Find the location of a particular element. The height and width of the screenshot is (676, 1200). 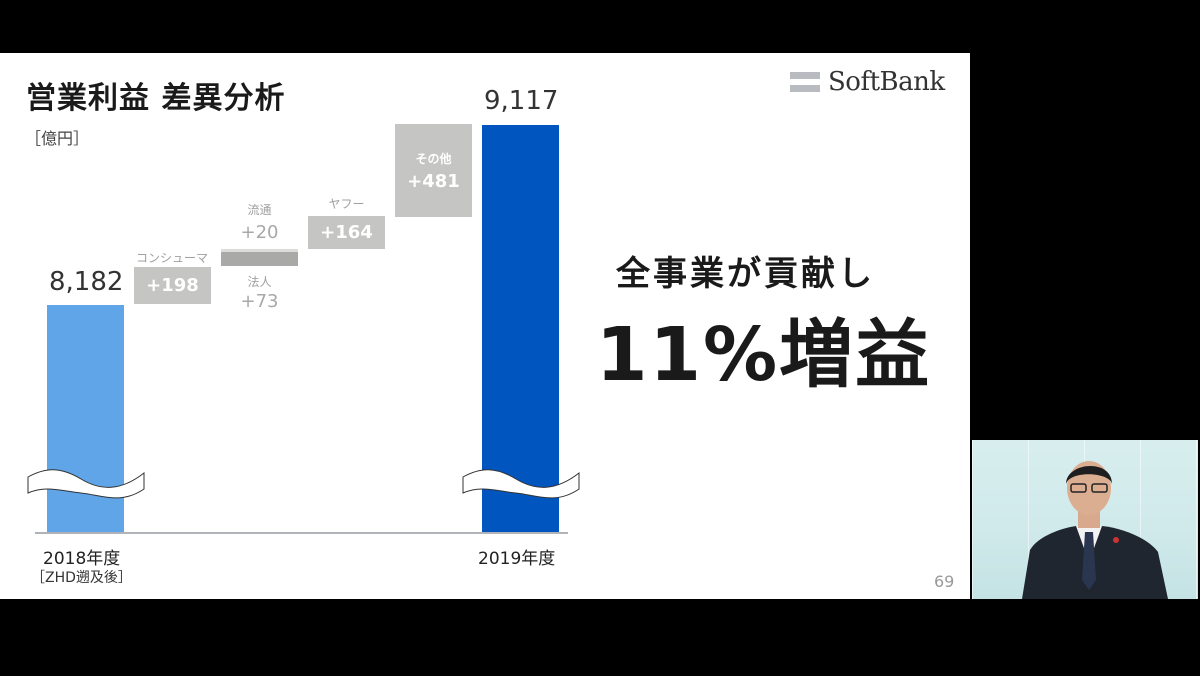

chart-baseline is located at coordinates (301, 533).